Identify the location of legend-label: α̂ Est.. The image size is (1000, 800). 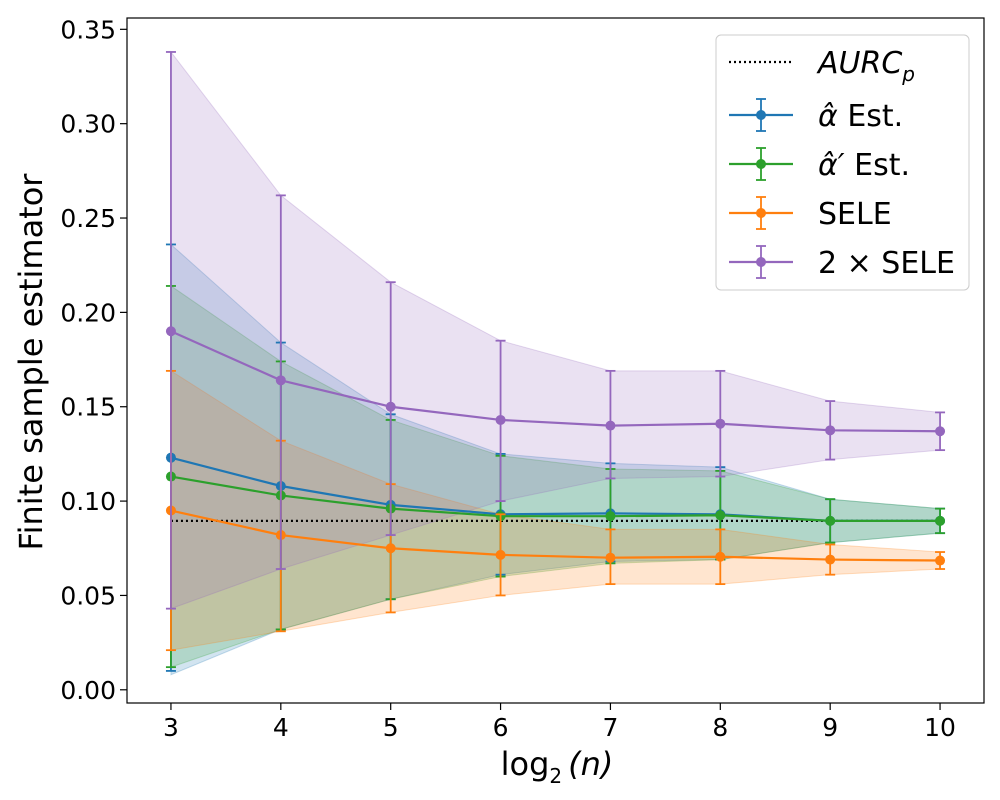
(860, 116).